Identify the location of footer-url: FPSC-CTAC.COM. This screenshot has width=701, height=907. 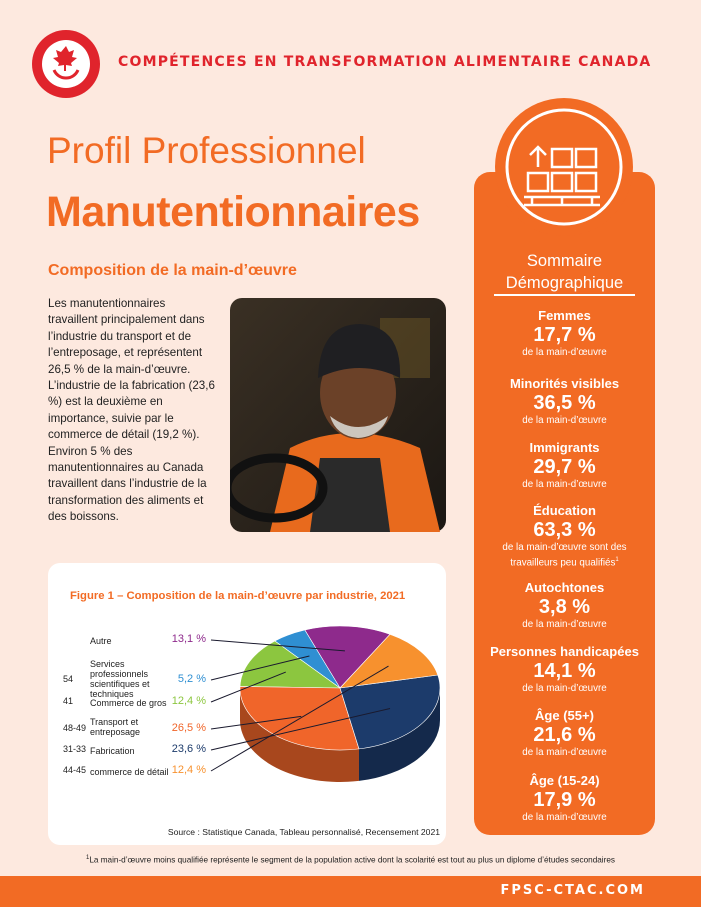
(572, 890).